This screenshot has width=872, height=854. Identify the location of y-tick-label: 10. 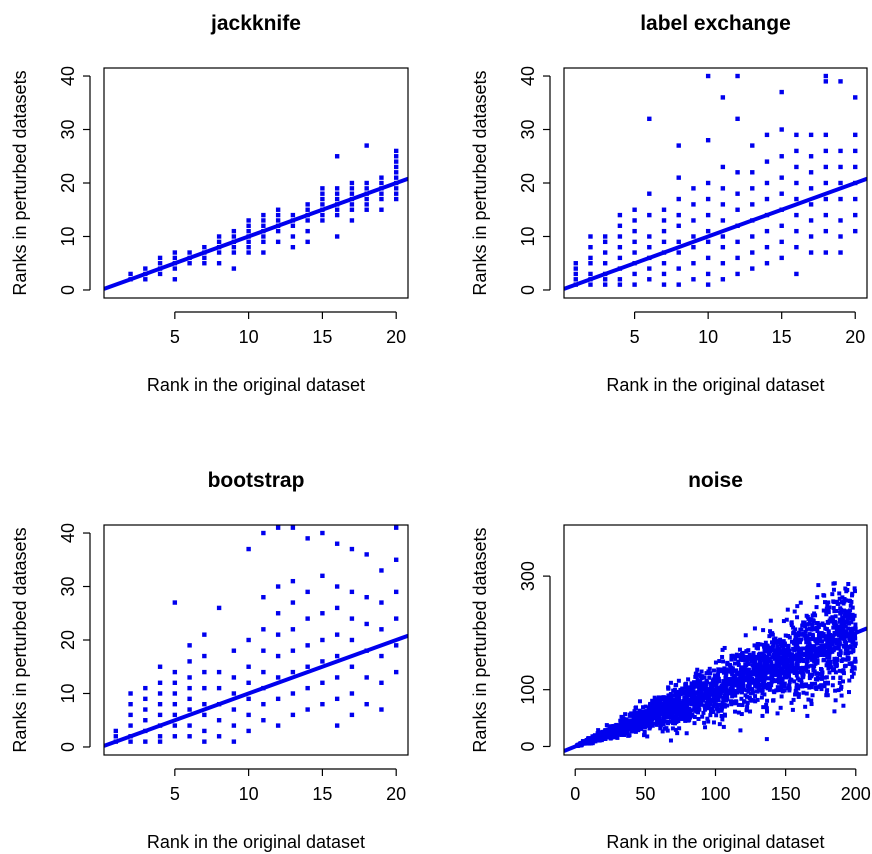
(68, 693).